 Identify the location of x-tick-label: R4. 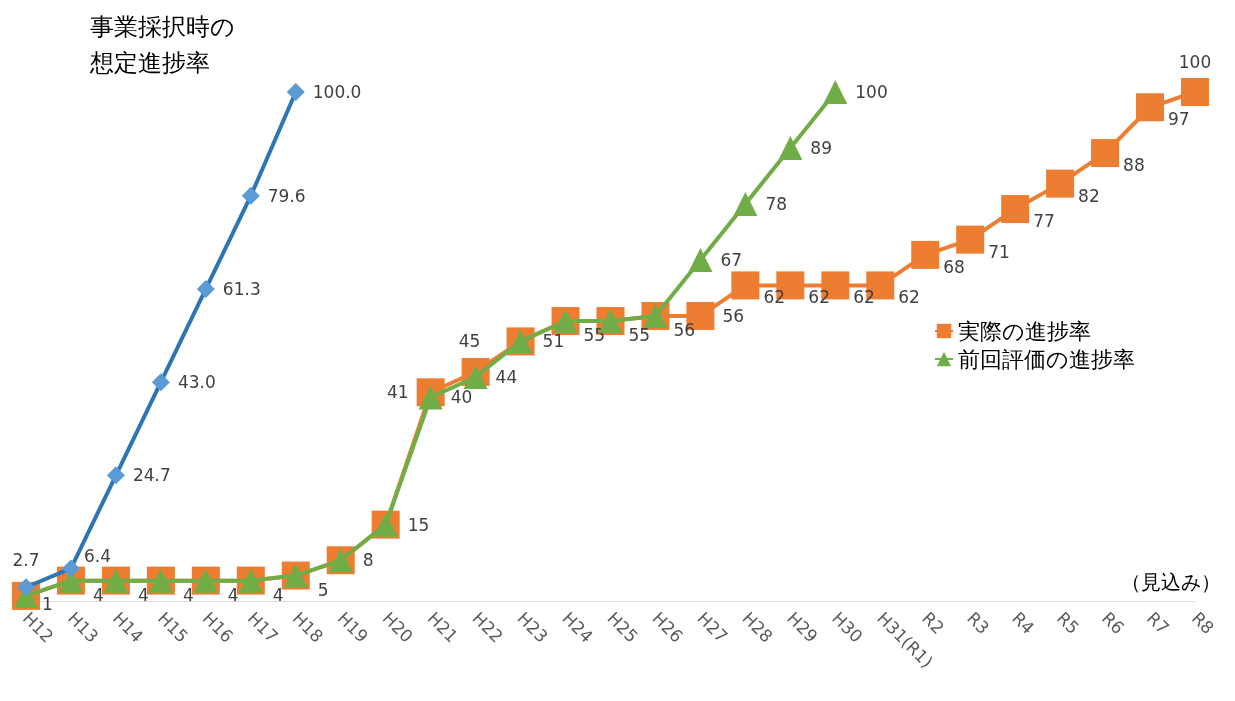
(1023, 623).